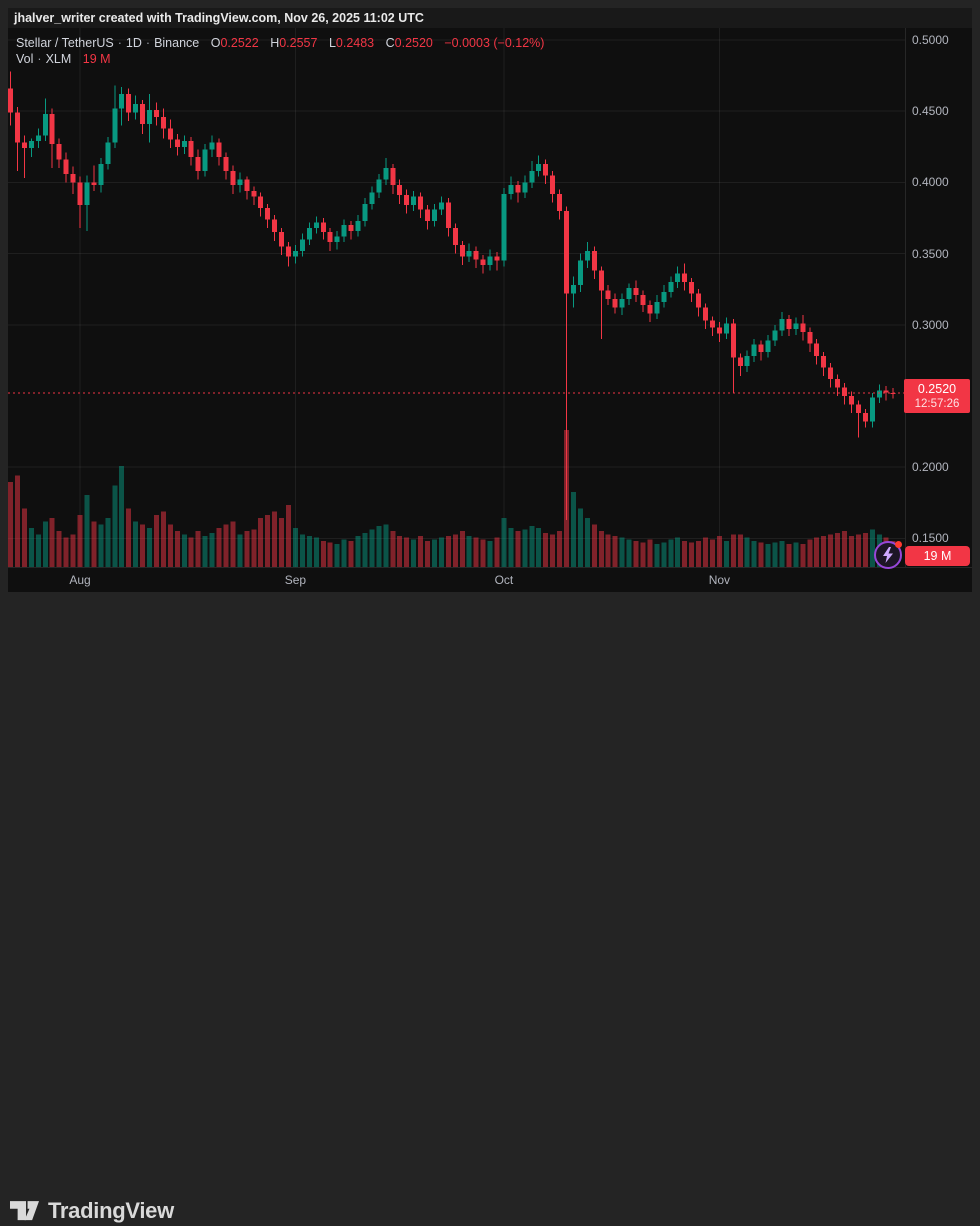  What do you see at coordinates (719, 580) in the screenshot?
I see `time-tick-label: Nov` at bounding box center [719, 580].